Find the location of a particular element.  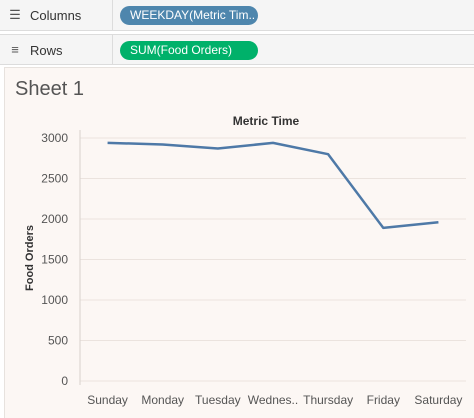

columns-icon: ☰ is located at coordinates (15, 14).